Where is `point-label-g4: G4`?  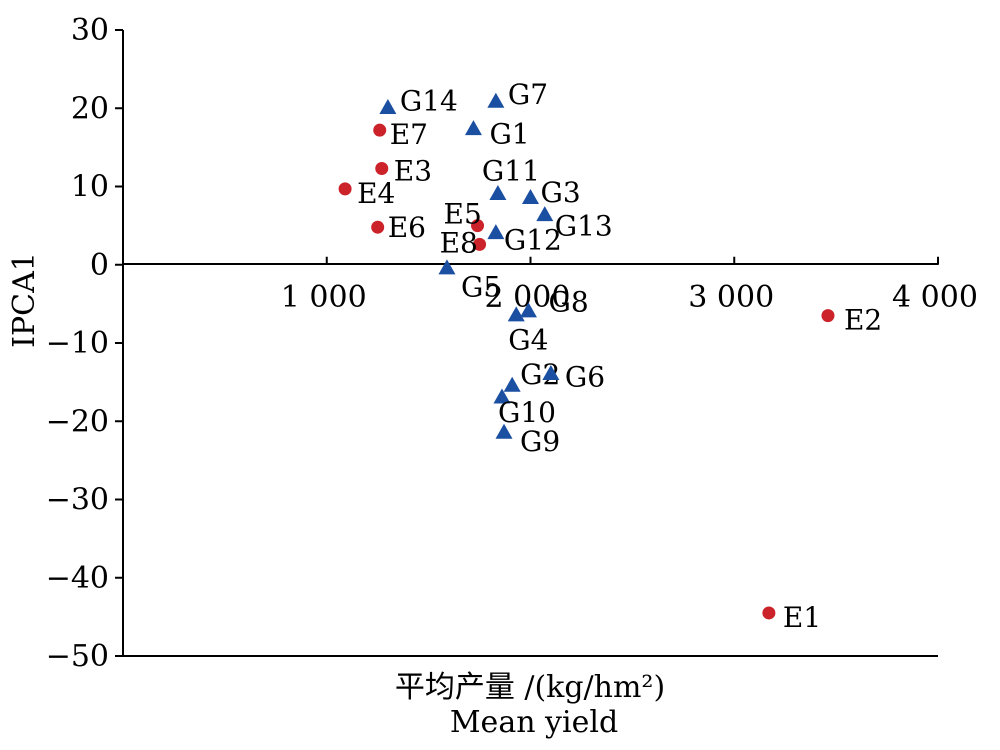 point-label-g4: G4 is located at coordinates (528, 340).